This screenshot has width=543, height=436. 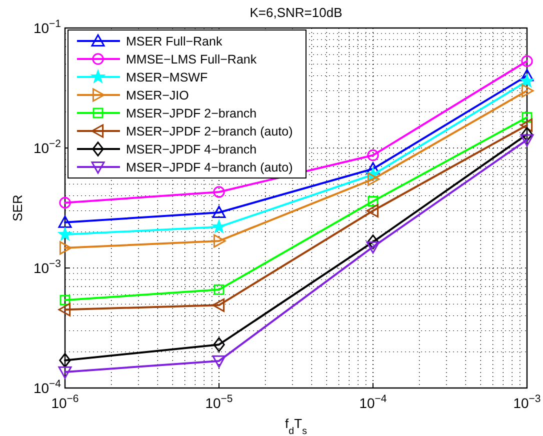 What do you see at coordinates (47, 267) in the screenshot?
I see `y-tick-label: 10$^{−3}$` at bounding box center [47, 267].